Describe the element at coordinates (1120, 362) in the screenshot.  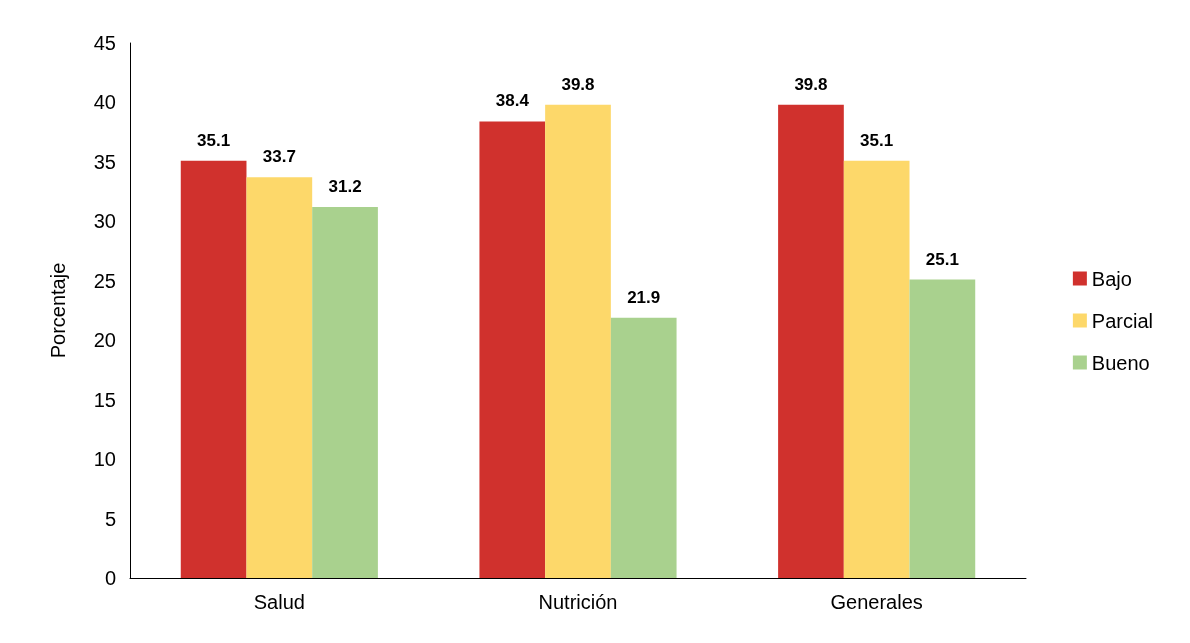
I see `legend-label: Bueno` at that location.